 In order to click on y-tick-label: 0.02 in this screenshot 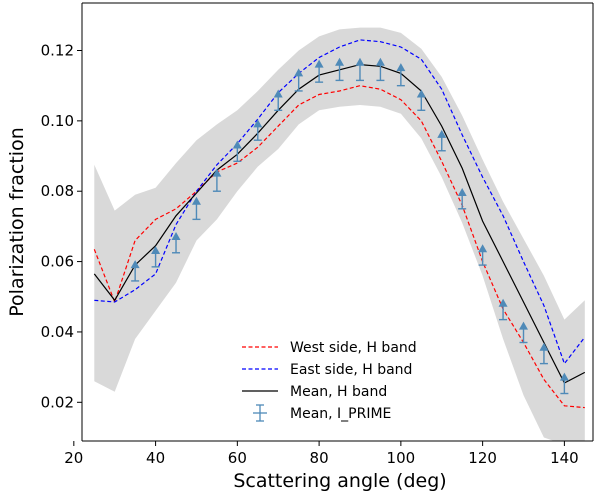, I will do `click(57, 402)`.